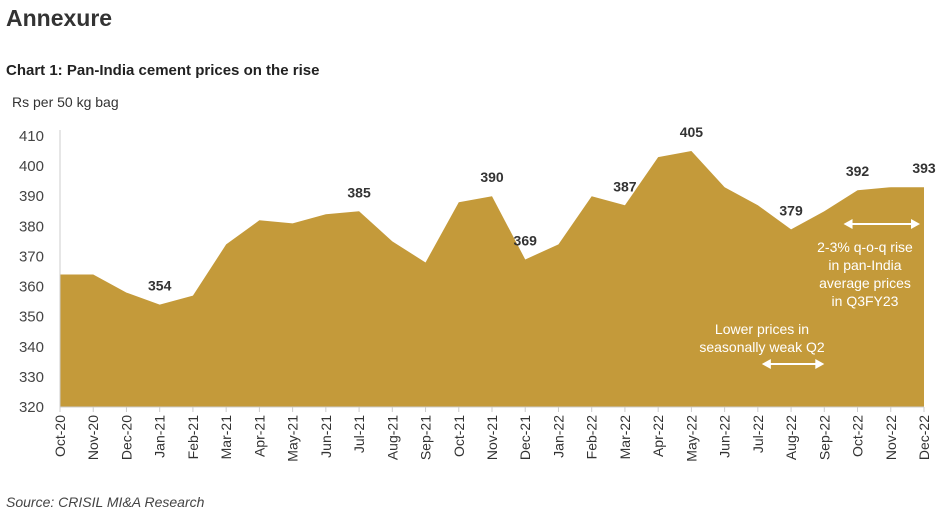 The image size is (944, 520). I want to click on x-tick-label: Jun-22, so click(725, 436).